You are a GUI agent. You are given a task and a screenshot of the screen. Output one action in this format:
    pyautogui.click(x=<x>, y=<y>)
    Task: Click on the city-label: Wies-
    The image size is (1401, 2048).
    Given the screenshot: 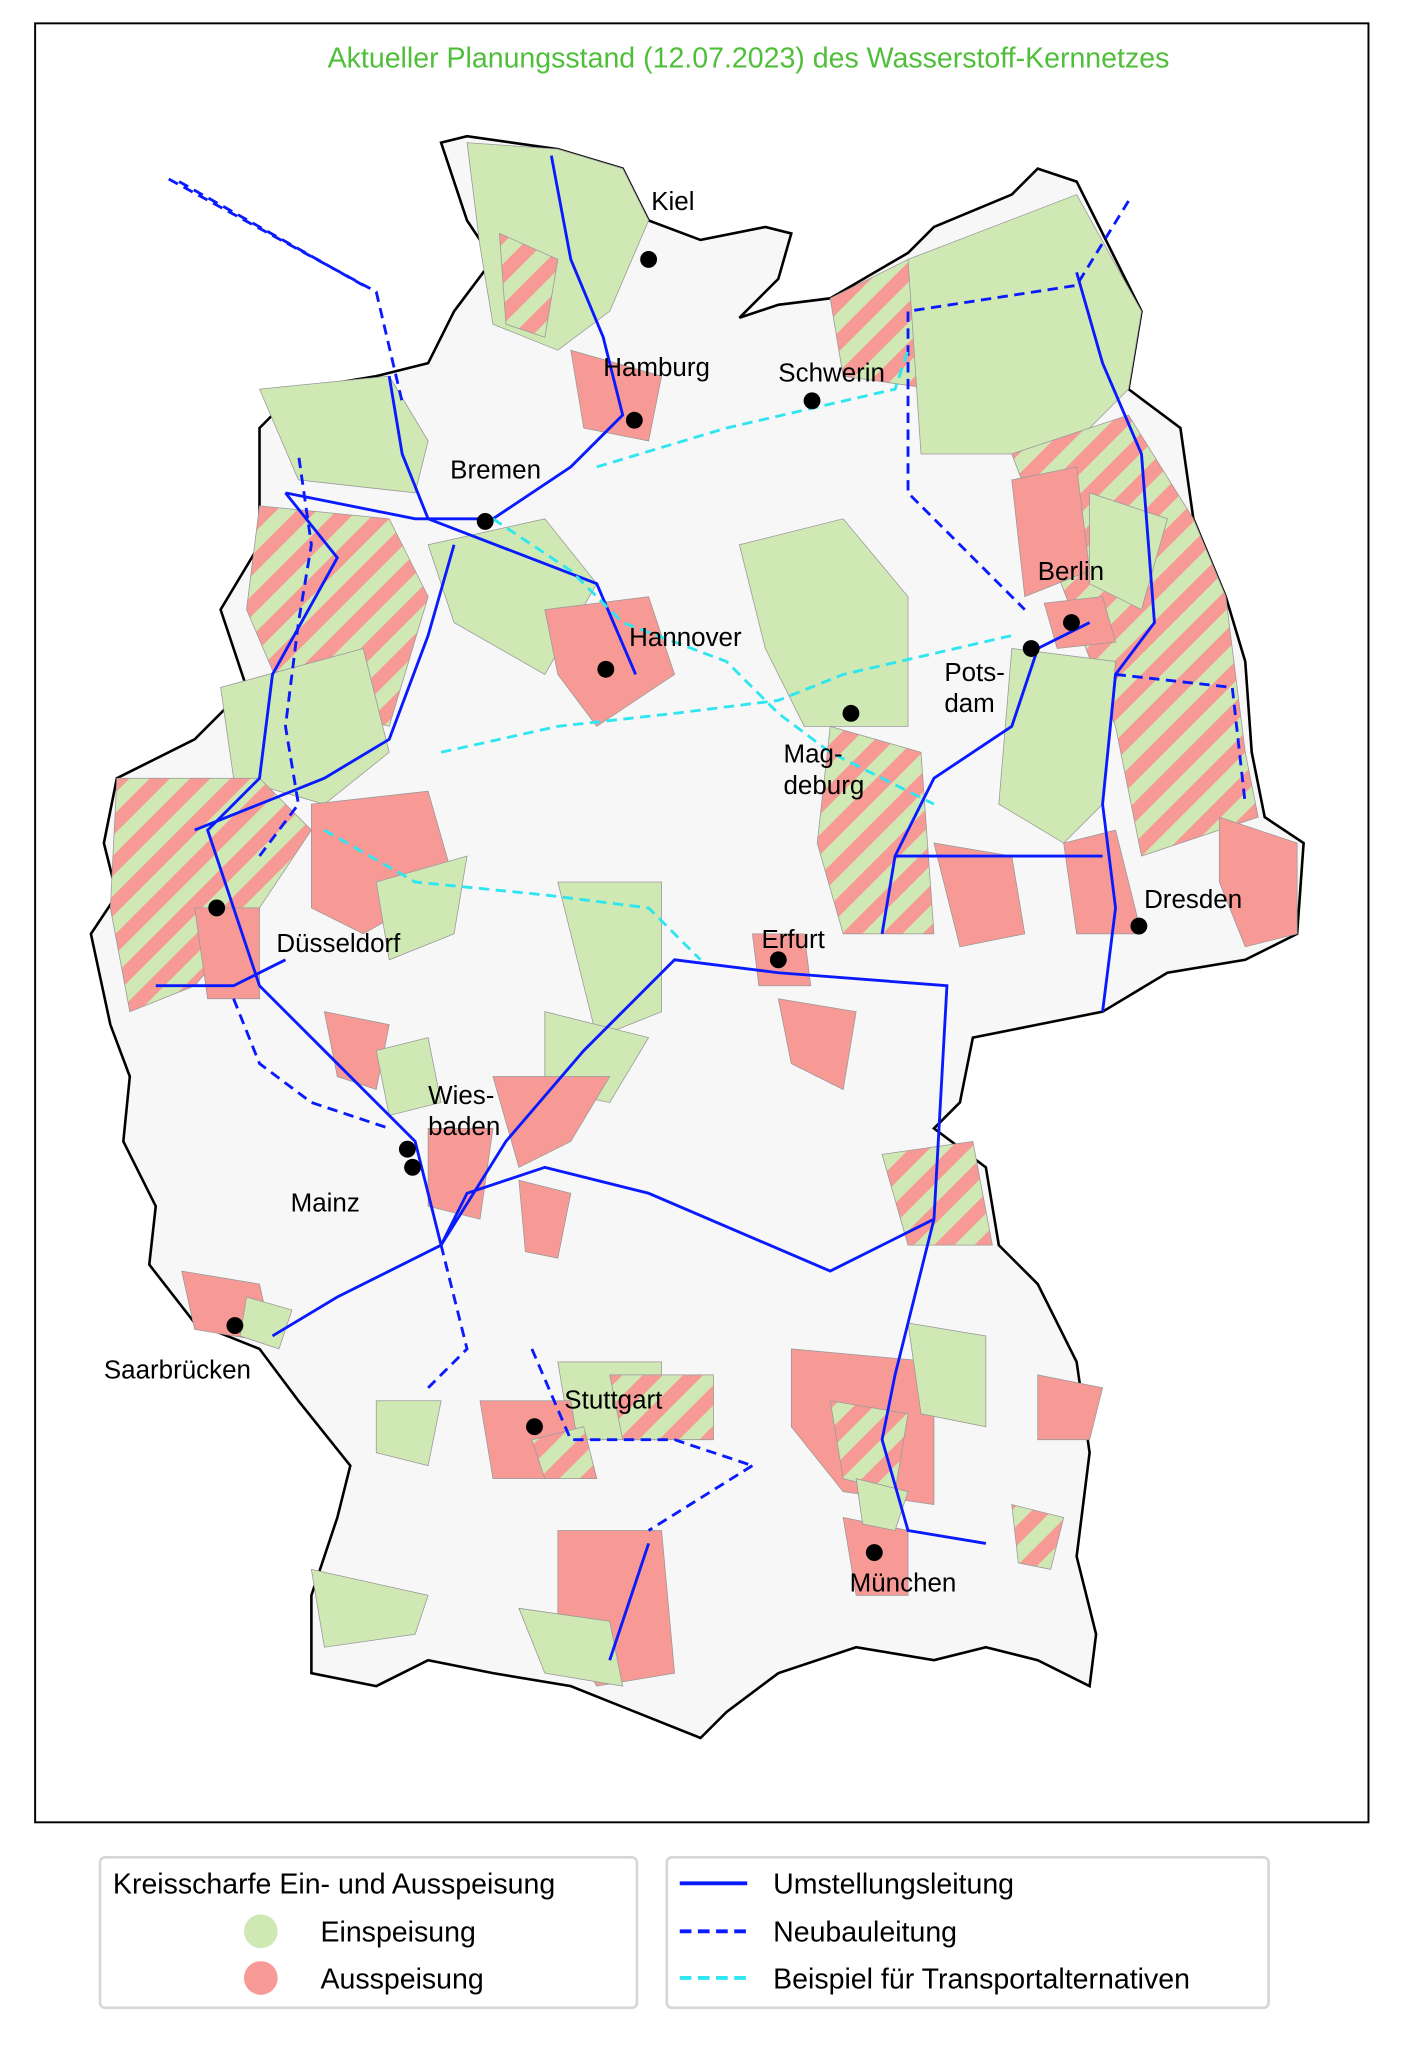 What is the action you would take?
    pyautogui.click(x=461, y=1096)
    